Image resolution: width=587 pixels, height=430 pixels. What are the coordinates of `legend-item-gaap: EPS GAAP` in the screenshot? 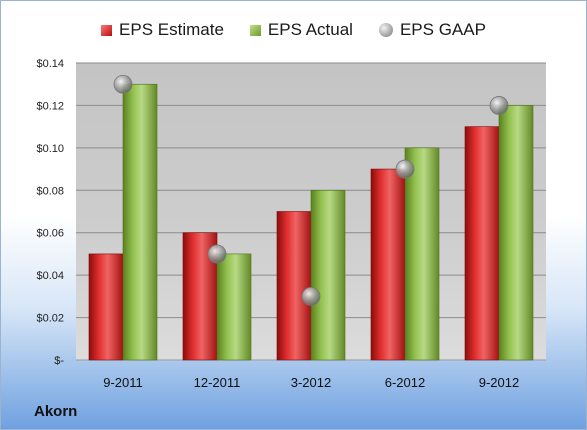 It's located at (432, 30).